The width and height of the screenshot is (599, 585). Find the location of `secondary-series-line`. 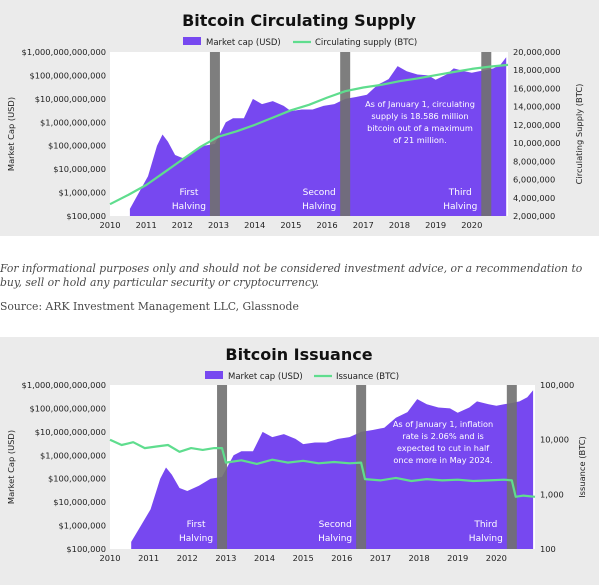

secondary-series-line is located at coordinates (322, 468).